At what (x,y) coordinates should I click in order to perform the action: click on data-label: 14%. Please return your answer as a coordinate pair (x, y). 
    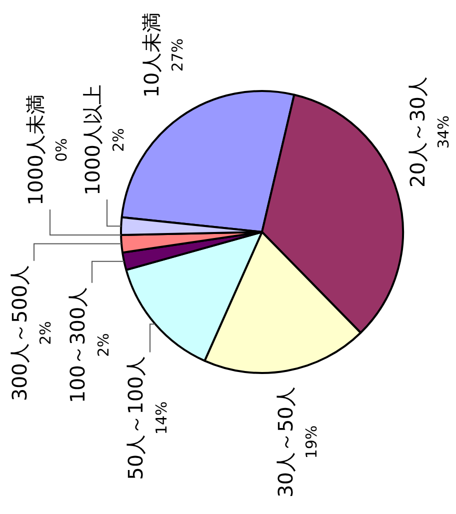
    Looking at the image, I should click on (161, 418).